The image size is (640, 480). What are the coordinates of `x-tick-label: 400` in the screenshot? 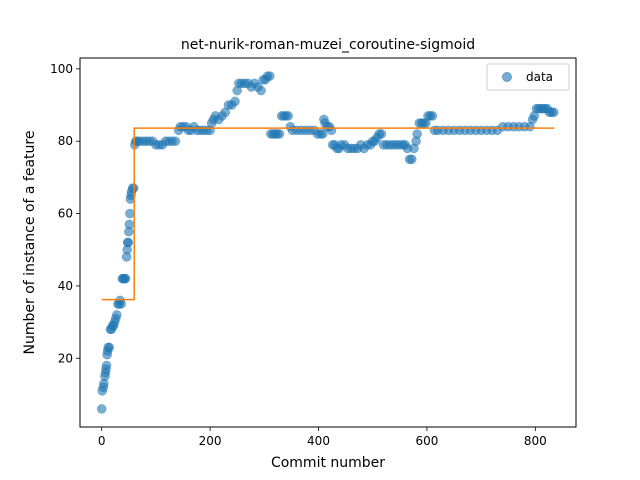 It's located at (318, 441).